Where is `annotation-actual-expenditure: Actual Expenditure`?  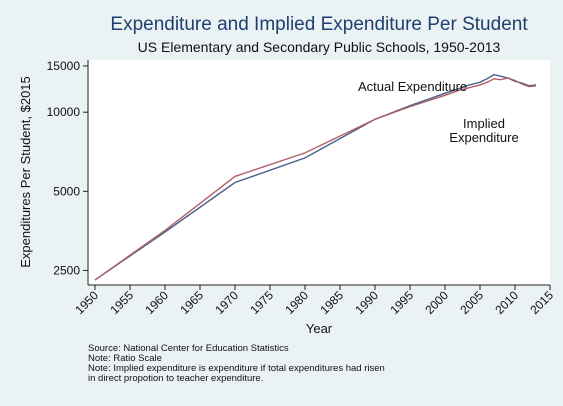
annotation-actual-expenditure: Actual Expenditure is located at coordinates (412, 86).